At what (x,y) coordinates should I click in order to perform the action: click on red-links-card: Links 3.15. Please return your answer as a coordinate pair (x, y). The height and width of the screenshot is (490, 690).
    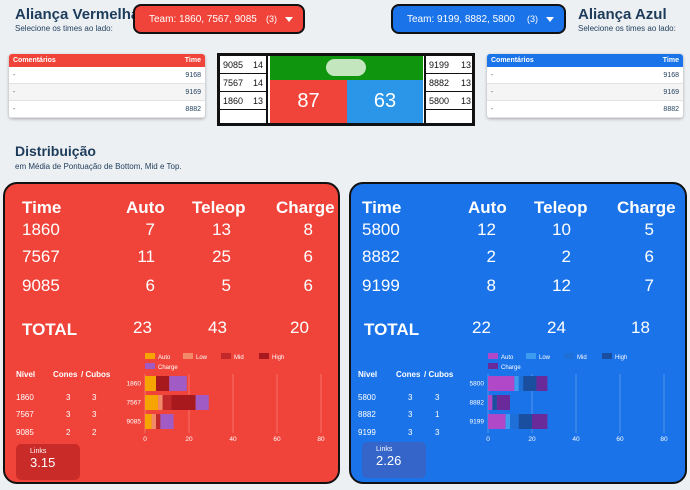
    Looking at the image, I should click on (48, 462).